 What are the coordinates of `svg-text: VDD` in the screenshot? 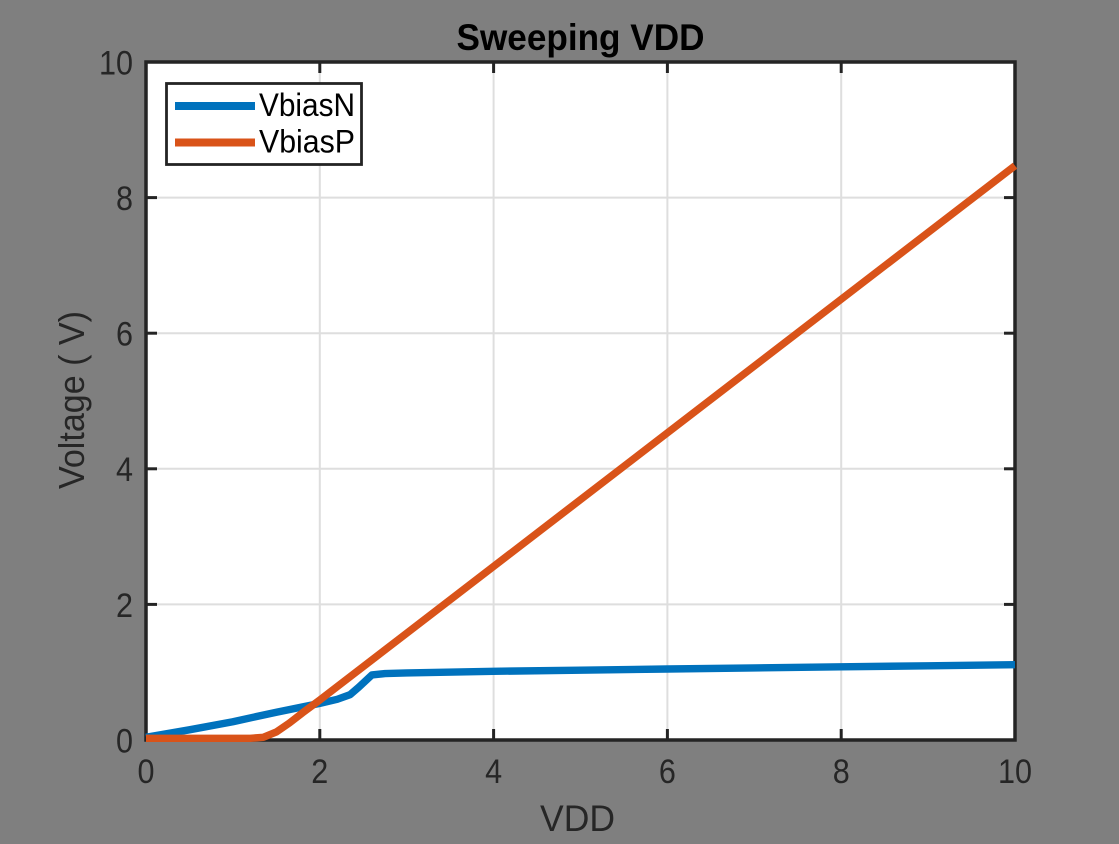 It's located at (577, 818).